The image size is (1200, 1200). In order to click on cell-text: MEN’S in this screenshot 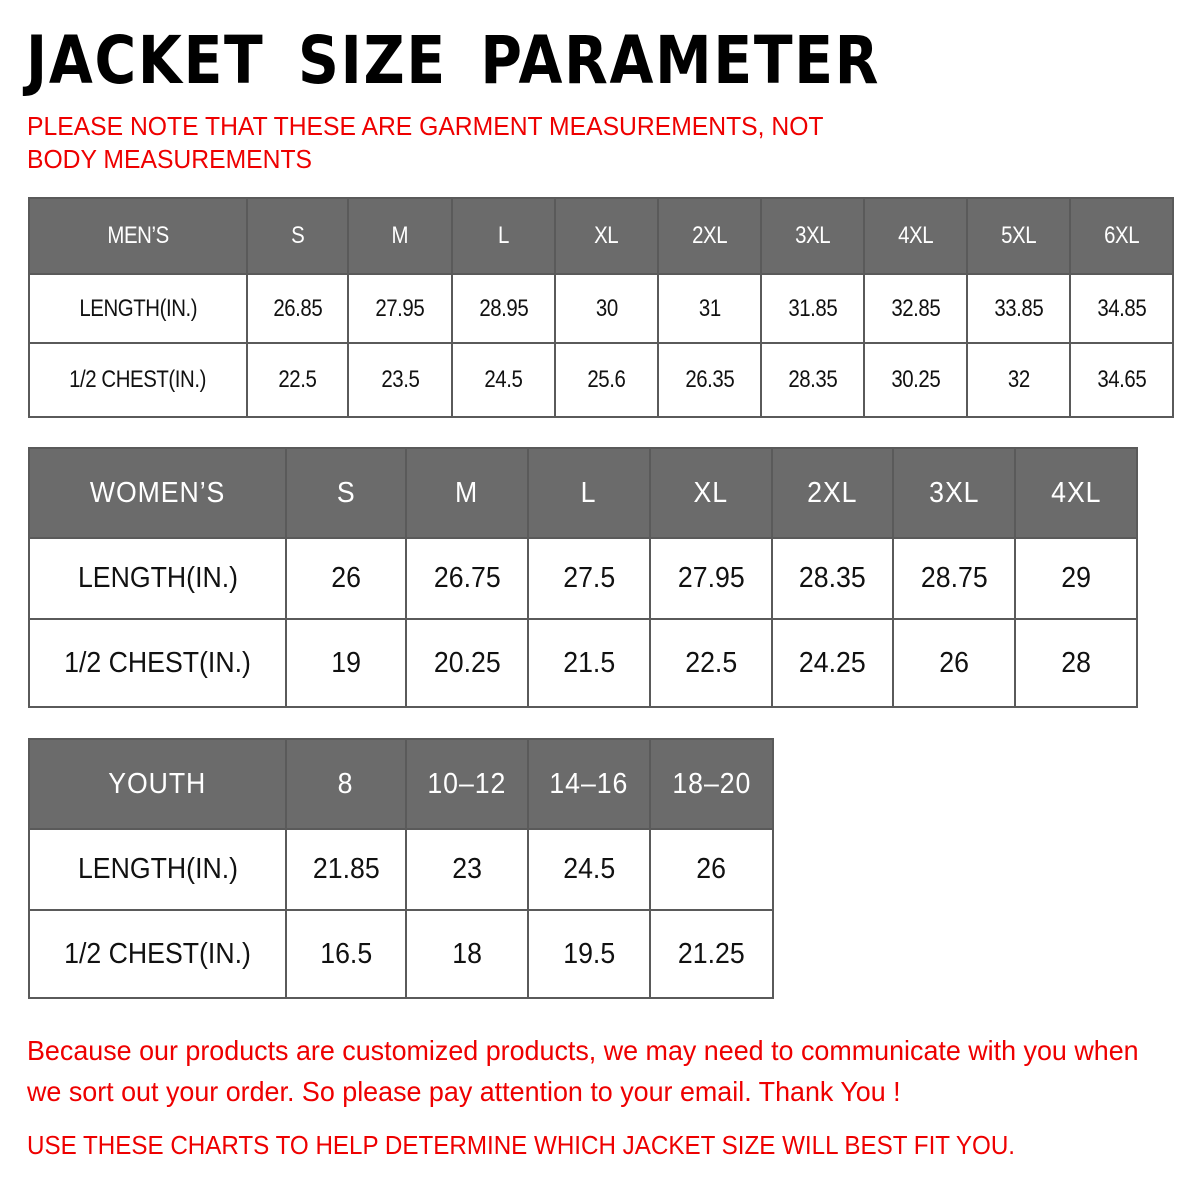, I will do `click(138, 235)`.